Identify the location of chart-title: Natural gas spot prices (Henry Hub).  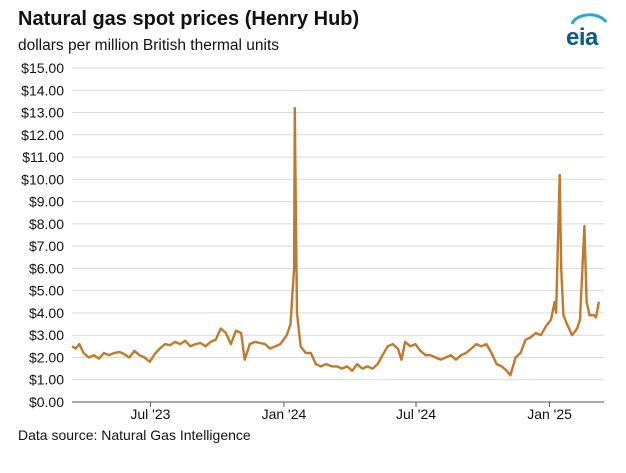
(189, 19).